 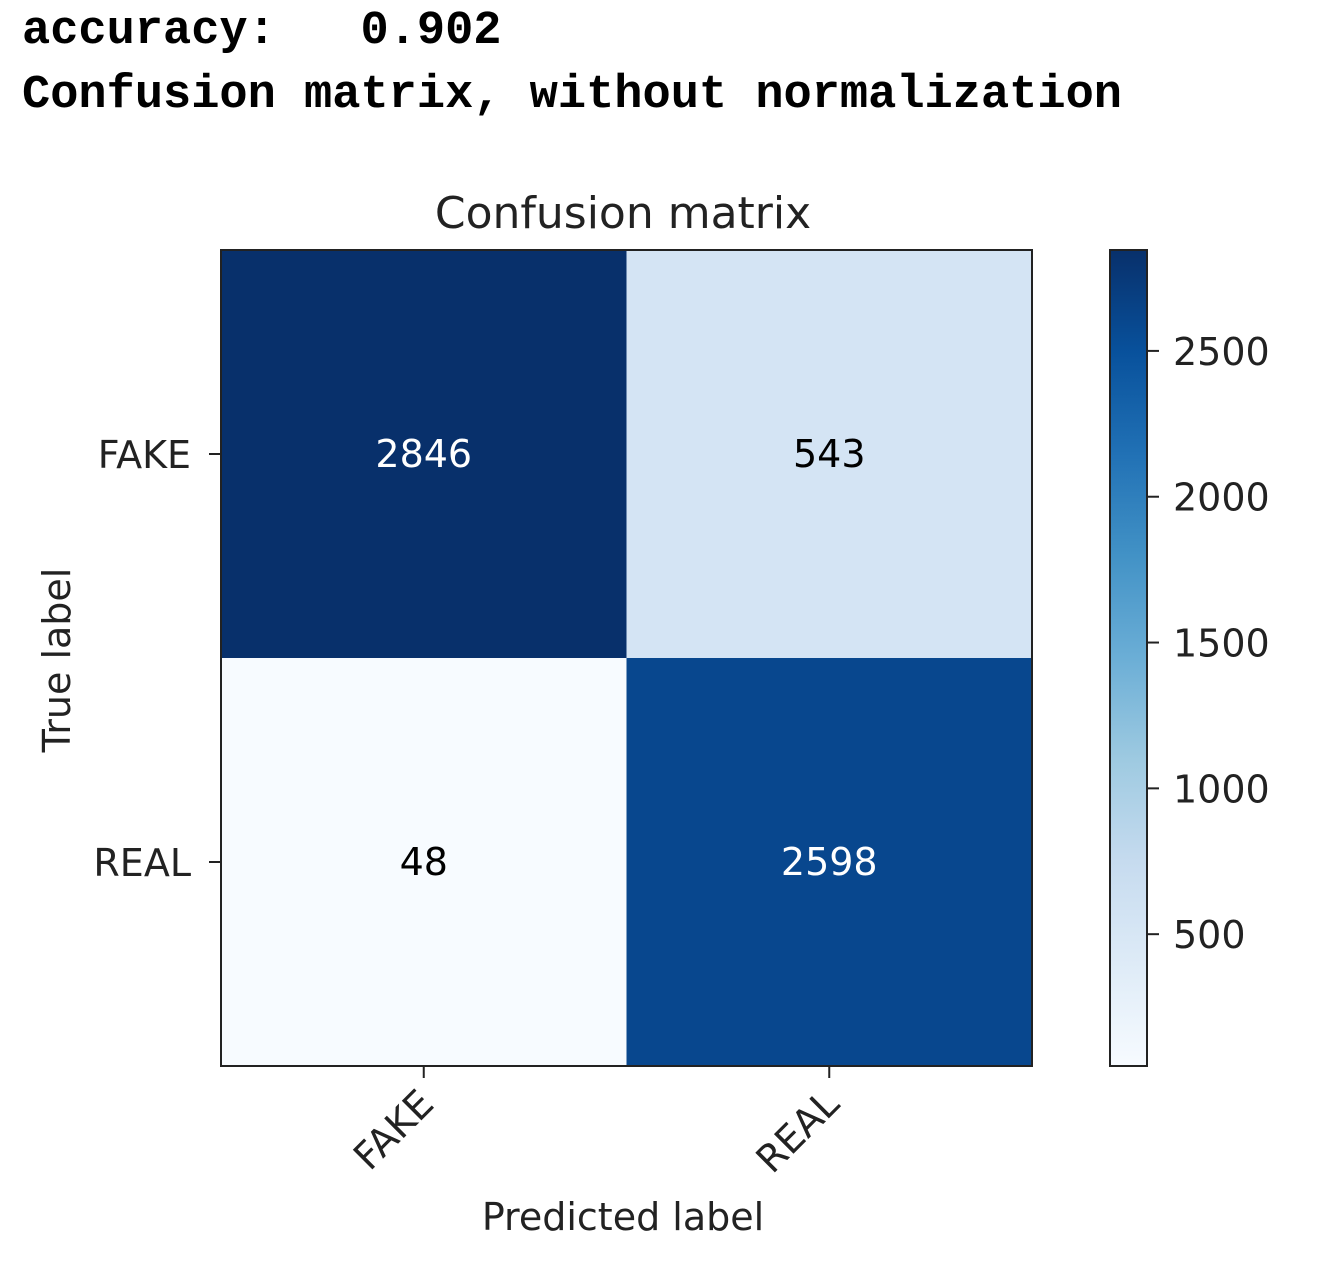 I want to click on cell-value-label: 2598, so click(x=829, y=862).